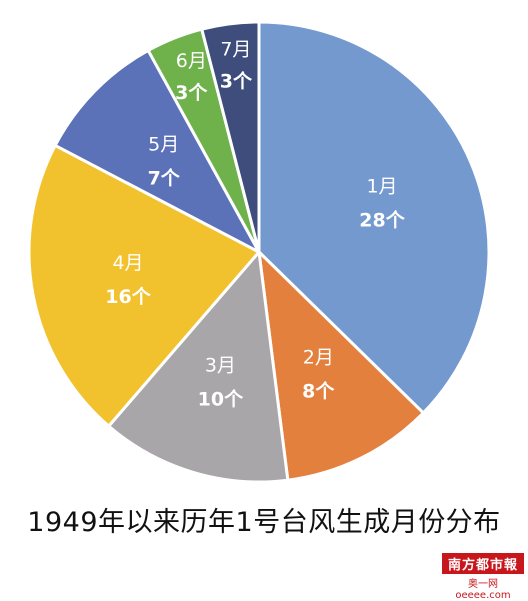  I want to click on pie-label-month-5: 5月, so click(163, 145).